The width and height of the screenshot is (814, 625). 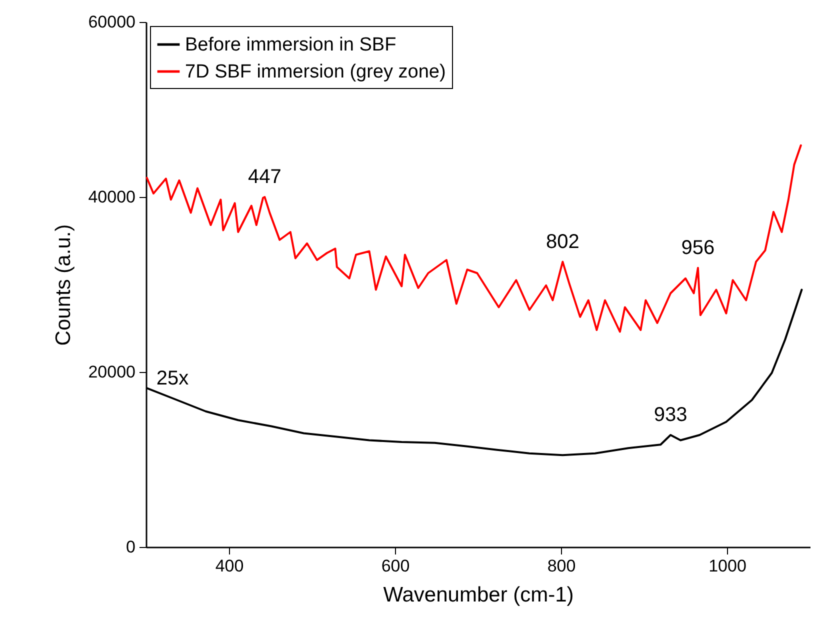 What do you see at coordinates (478, 595) in the screenshot?
I see `x-axis-title: Wavenumber (cm-1)` at bounding box center [478, 595].